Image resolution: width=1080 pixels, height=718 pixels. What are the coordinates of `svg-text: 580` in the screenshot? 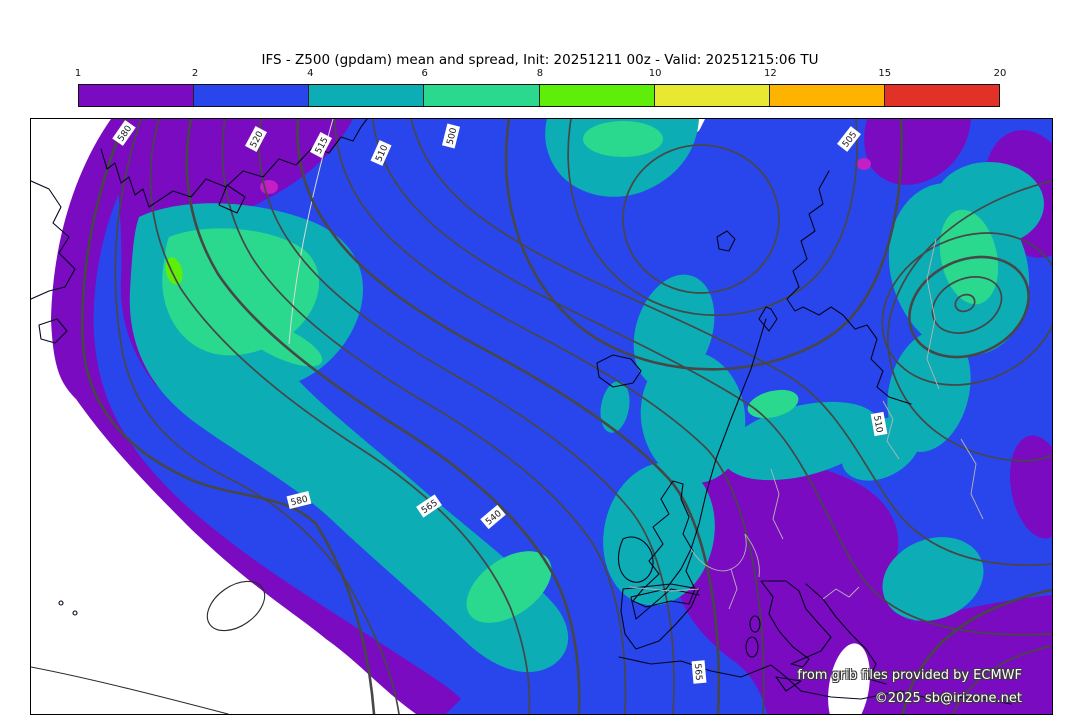 It's located at (299, 501).